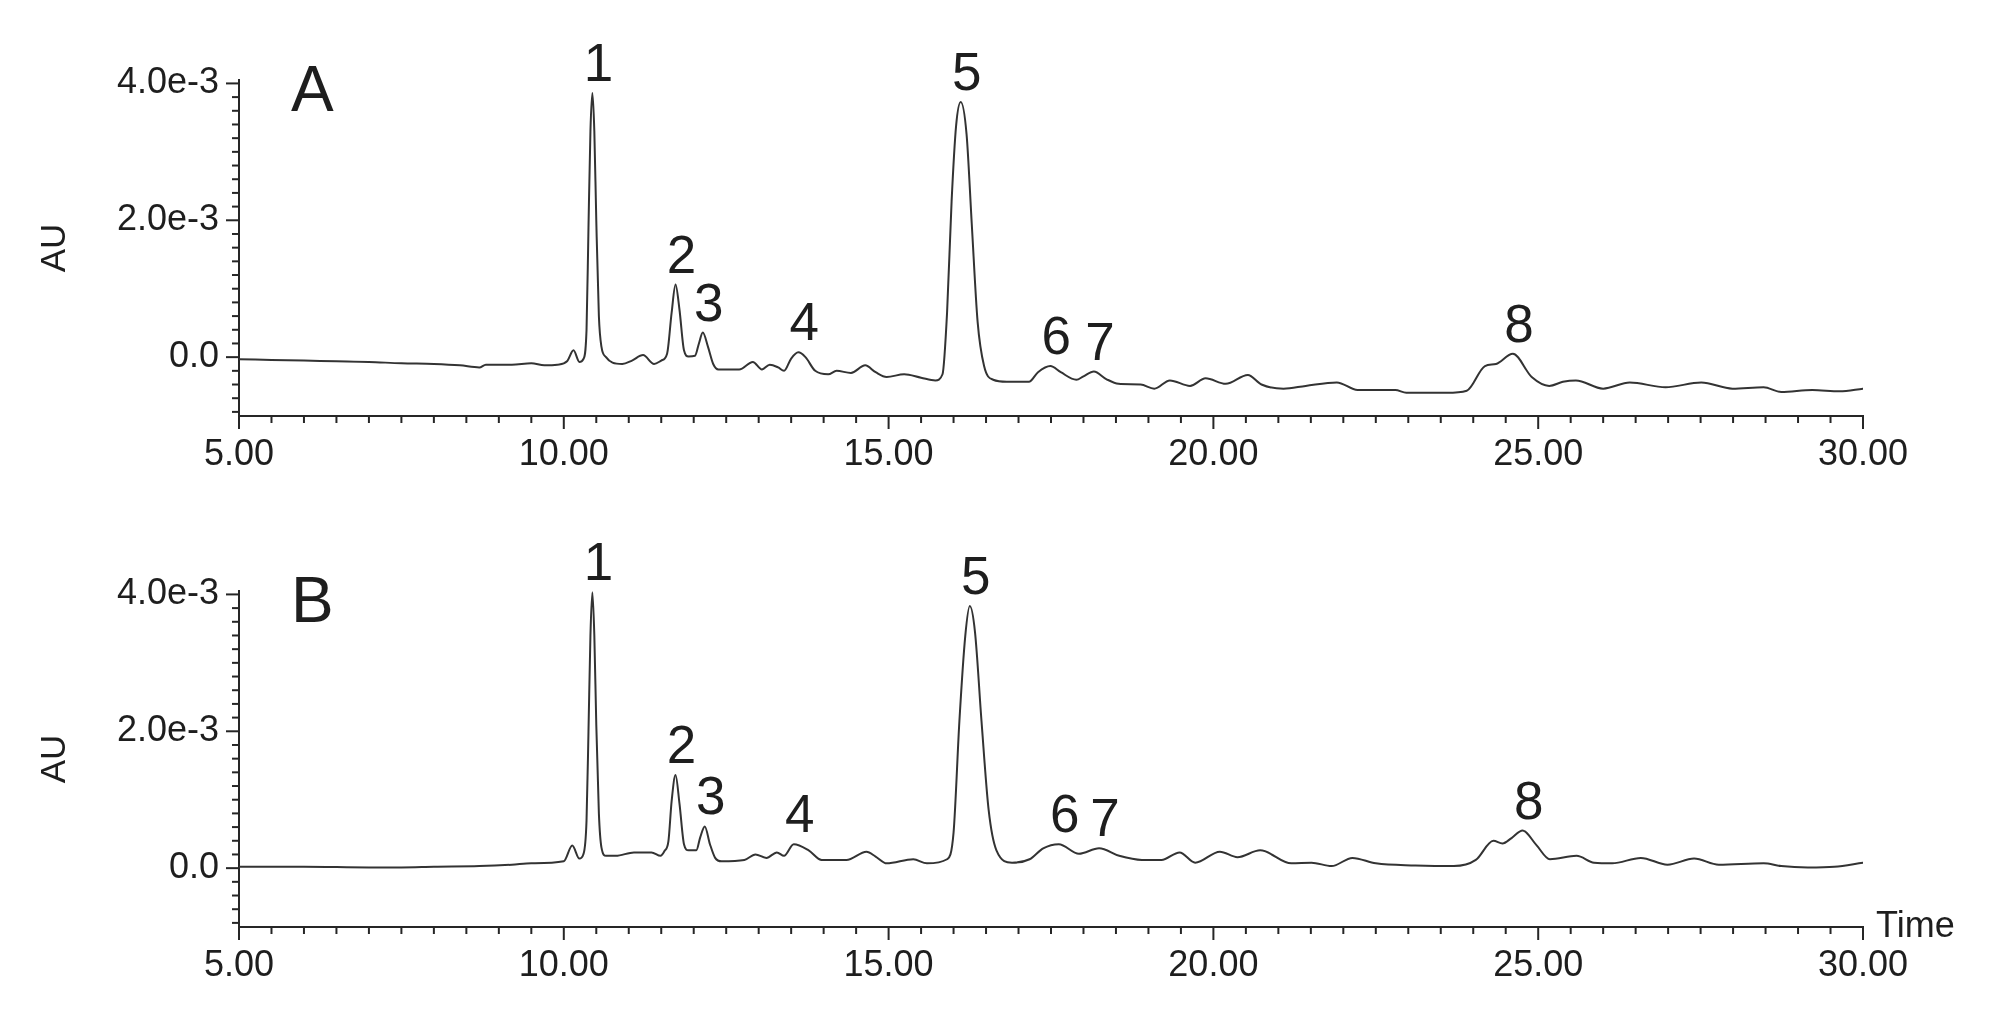 The width and height of the screenshot is (2000, 1019). Describe the element at coordinates (312, 600) in the screenshot. I see `chart-title: B` at that location.